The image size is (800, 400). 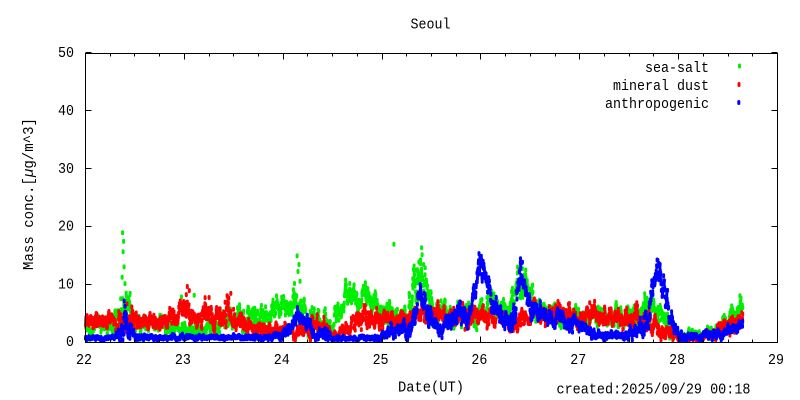 I want to click on svg-text: 40, so click(x=66, y=111).